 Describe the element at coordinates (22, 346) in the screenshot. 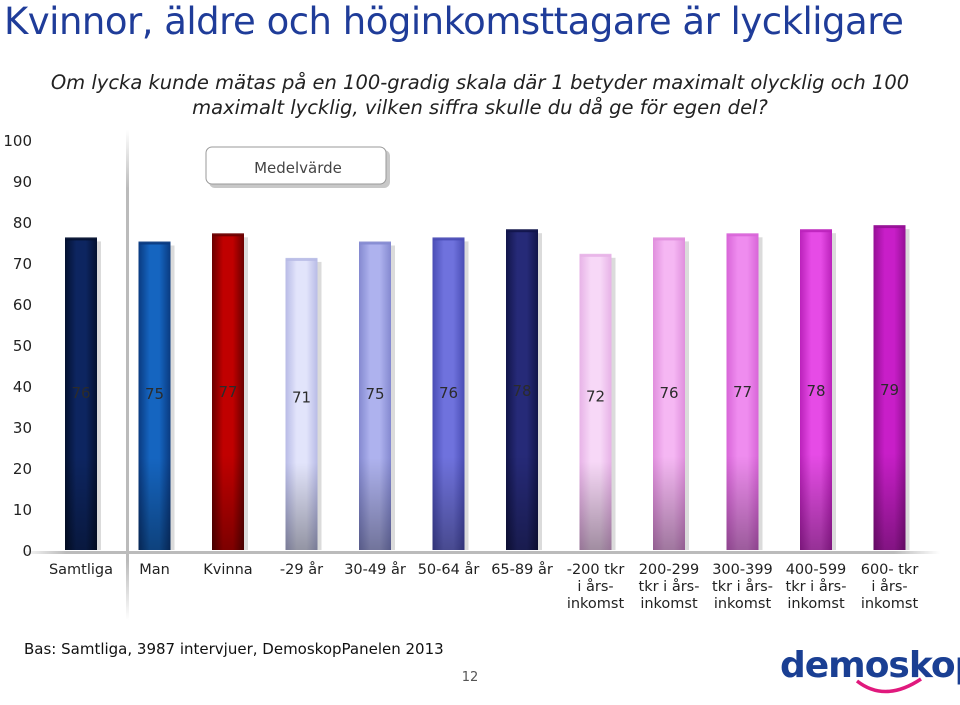

I see `y-tick-label: 50` at that location.